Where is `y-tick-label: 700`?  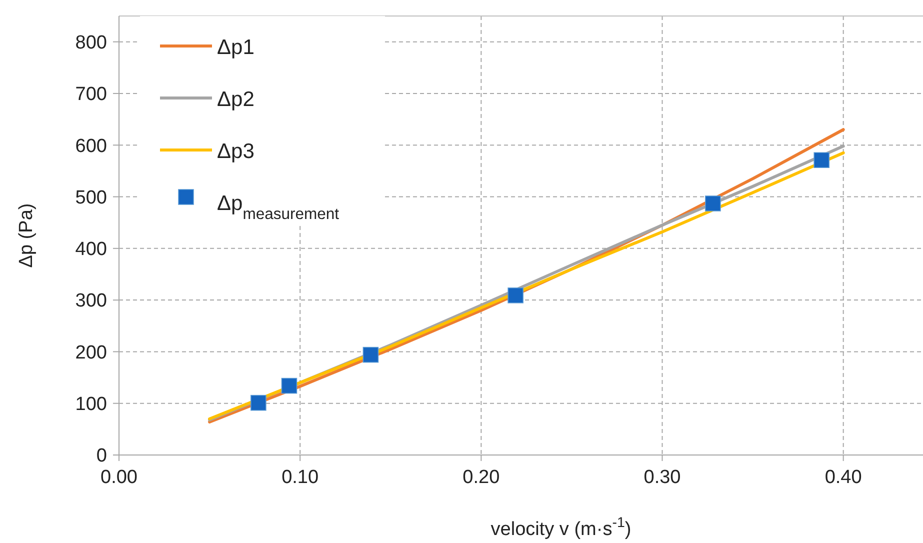
y-tick-label: 700 is located at coordinates (91, 95).